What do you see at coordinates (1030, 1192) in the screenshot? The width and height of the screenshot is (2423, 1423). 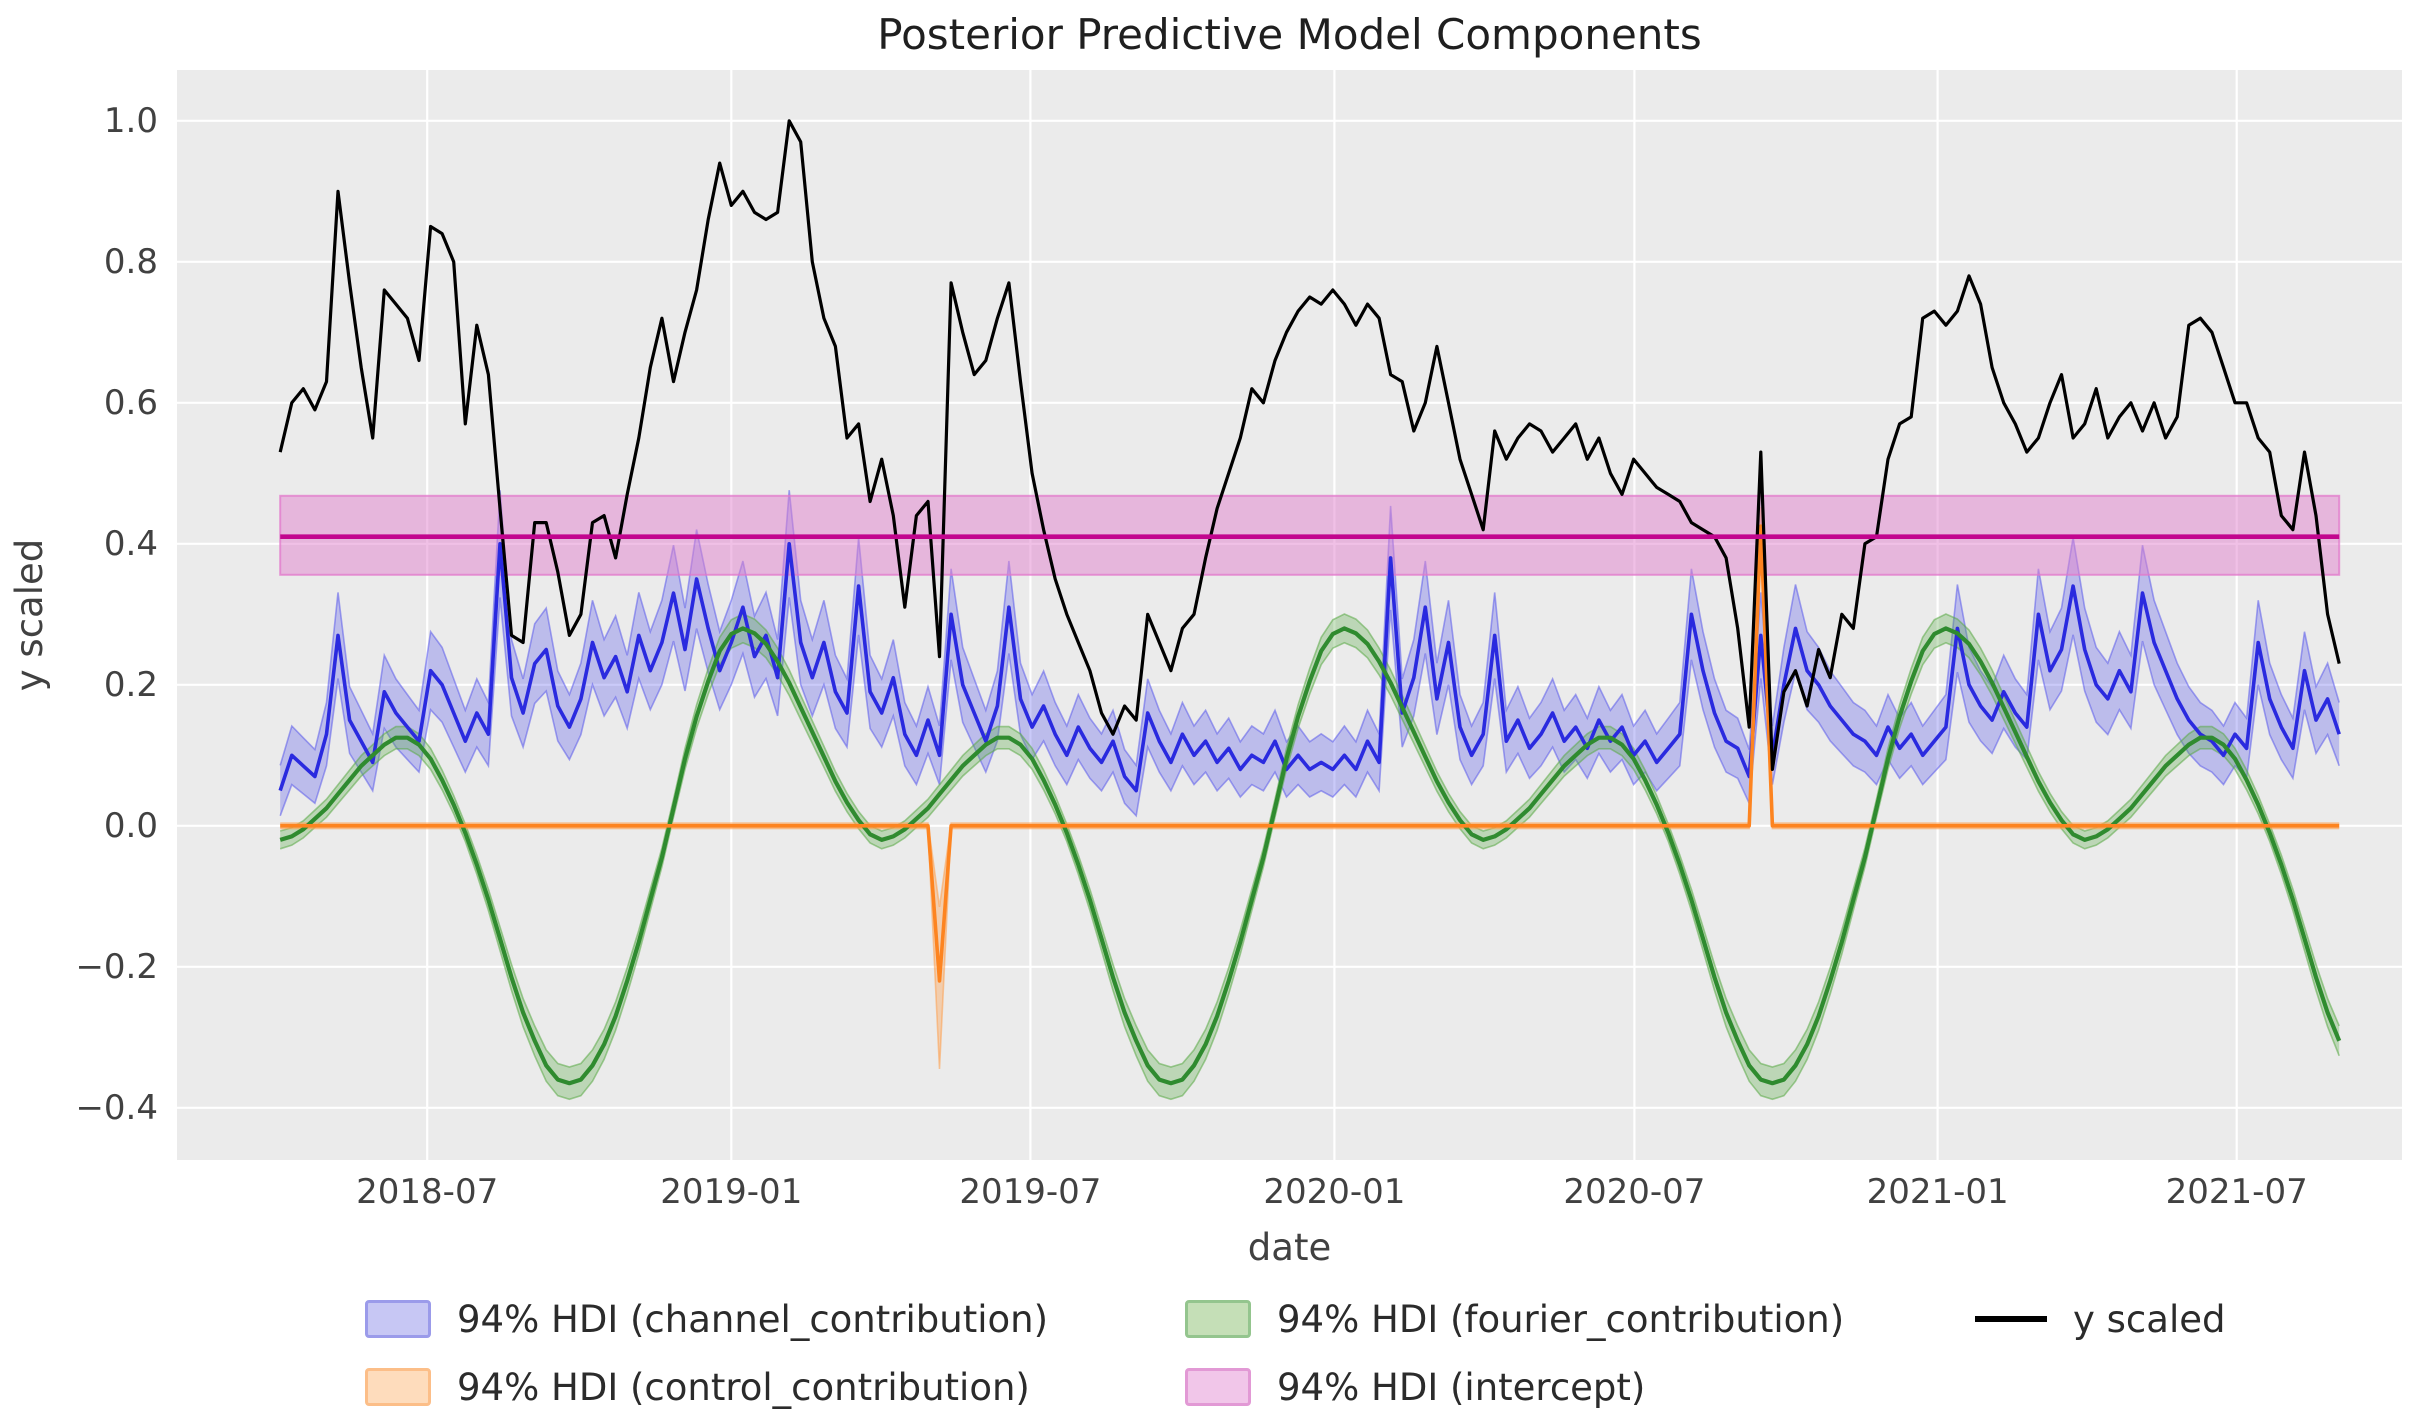 I see `x-tick-label: 2019-07` at bounding box center [1030, 1192].